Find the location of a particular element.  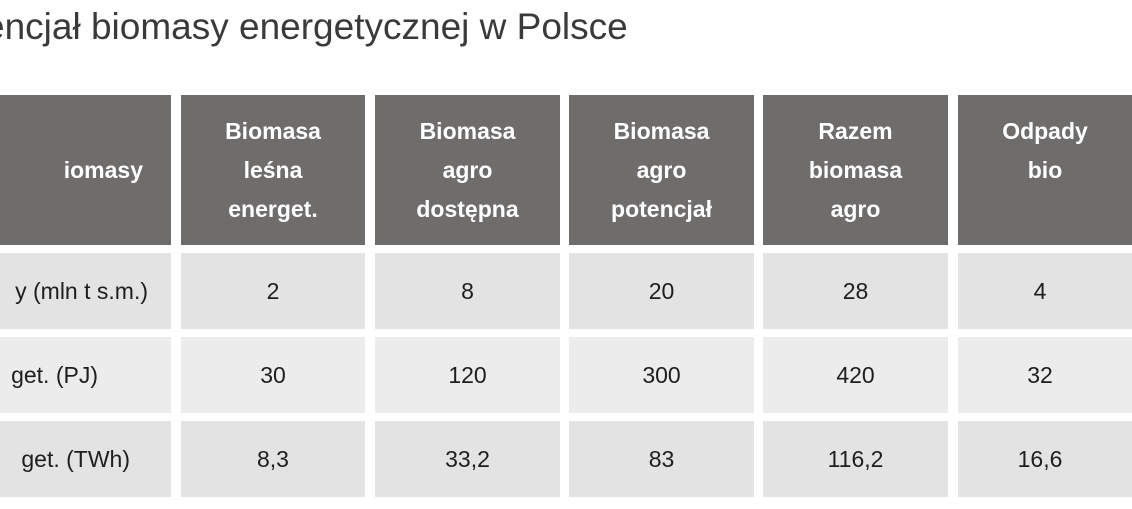

table-header-cell: Biomasa leśna energet. is located at coordinates (273, 170).